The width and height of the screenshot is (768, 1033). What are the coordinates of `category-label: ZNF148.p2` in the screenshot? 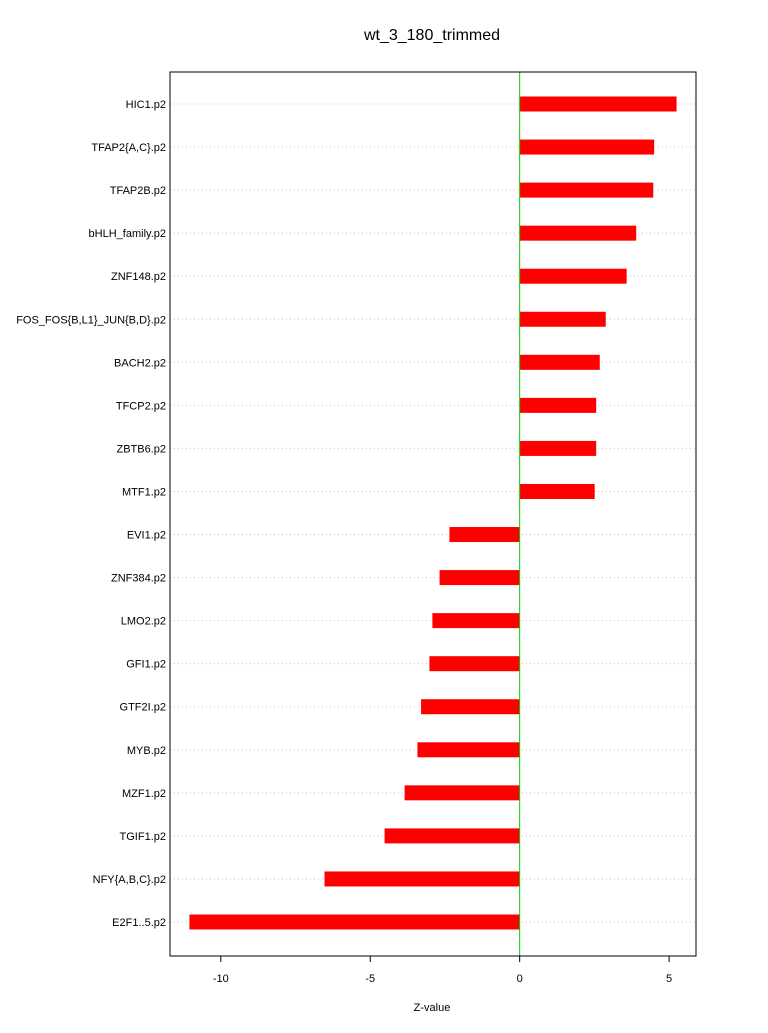 It's located at (138, 277).